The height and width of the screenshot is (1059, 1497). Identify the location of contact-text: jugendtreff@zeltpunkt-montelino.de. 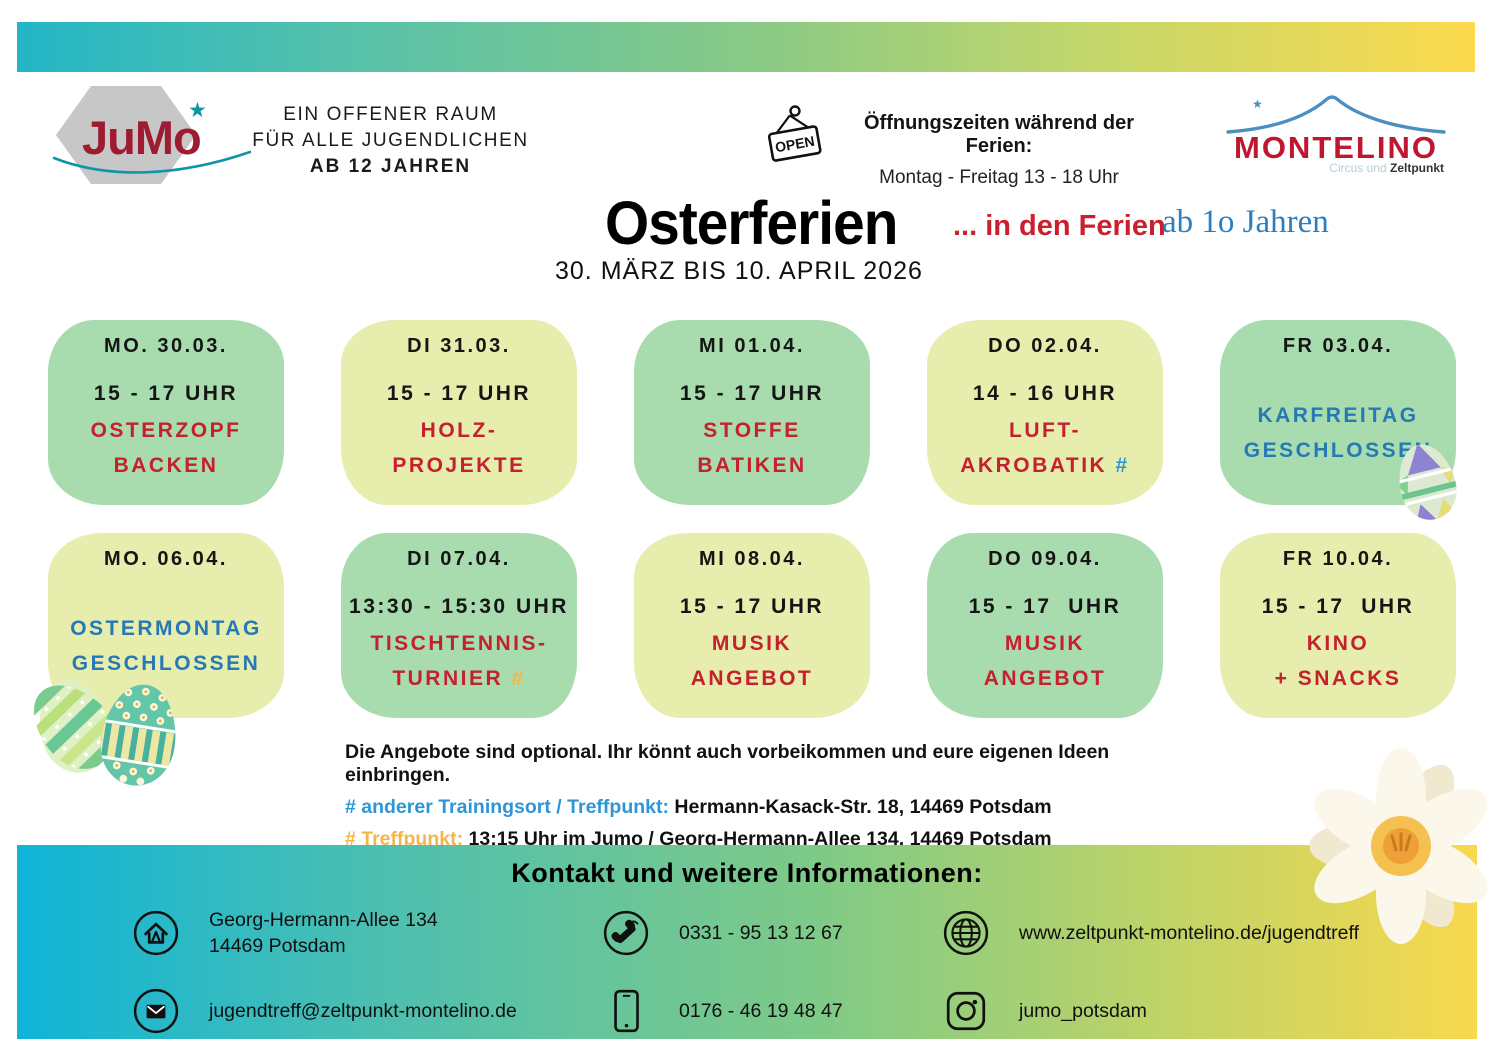
(363, 1011).